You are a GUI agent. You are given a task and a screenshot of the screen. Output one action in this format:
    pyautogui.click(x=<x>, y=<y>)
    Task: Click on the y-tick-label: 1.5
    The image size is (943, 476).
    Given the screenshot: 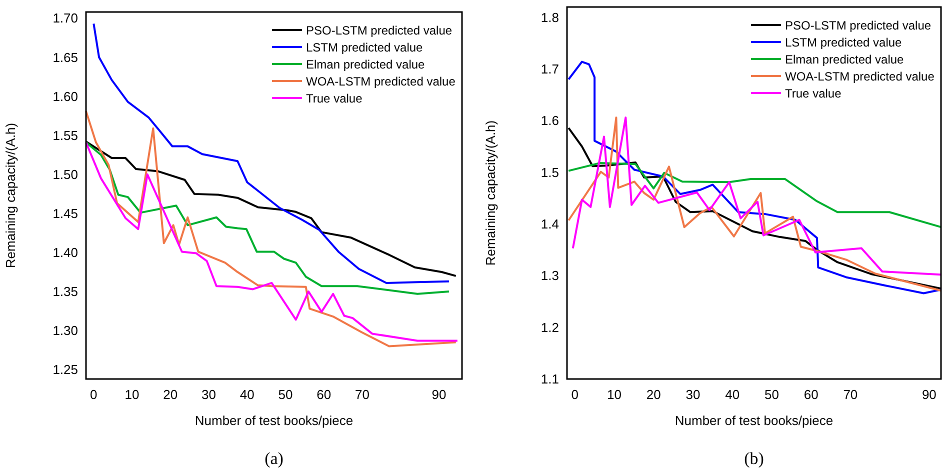 What is the action you would take?
    pyautogui.click(x=549, y=172)
    